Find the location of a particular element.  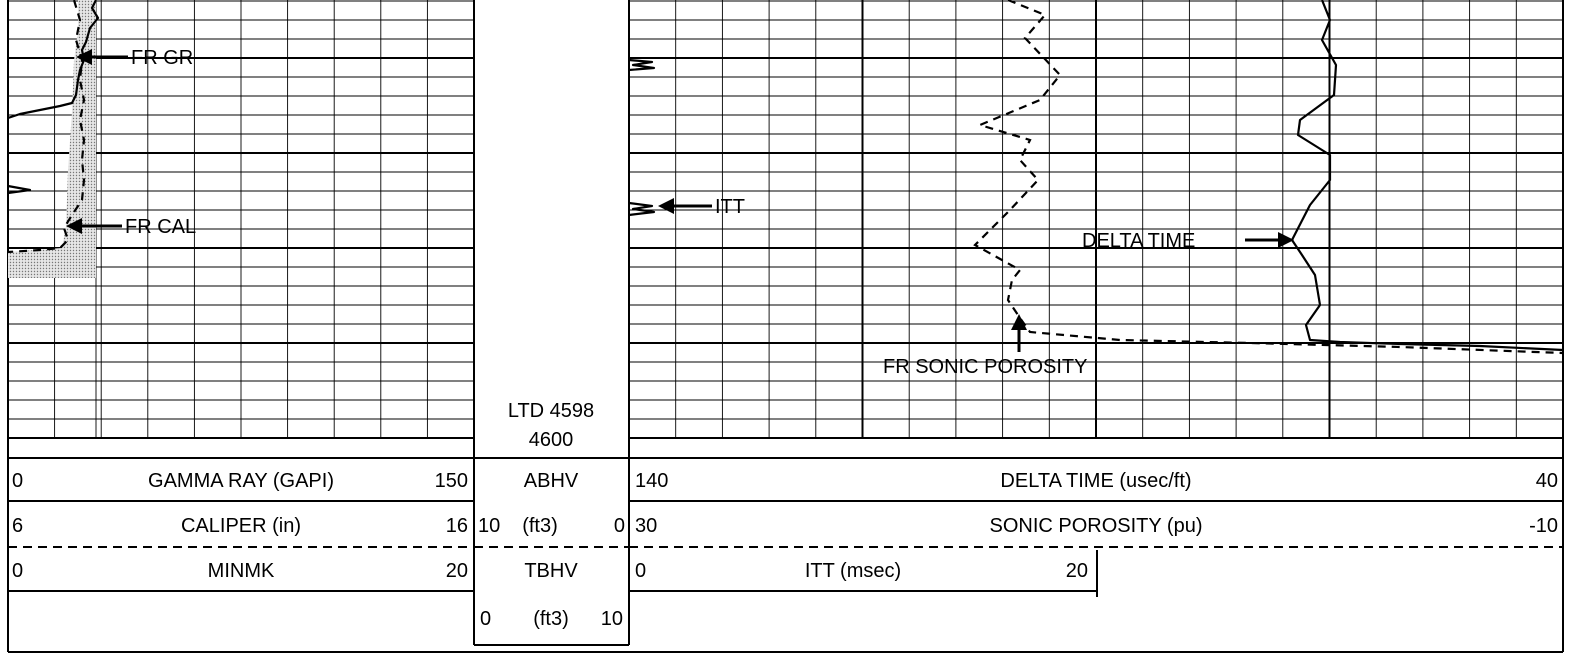

fr-sonic-porosity-label: FR SONIC POROSITY is located at coordinates (985, 367).